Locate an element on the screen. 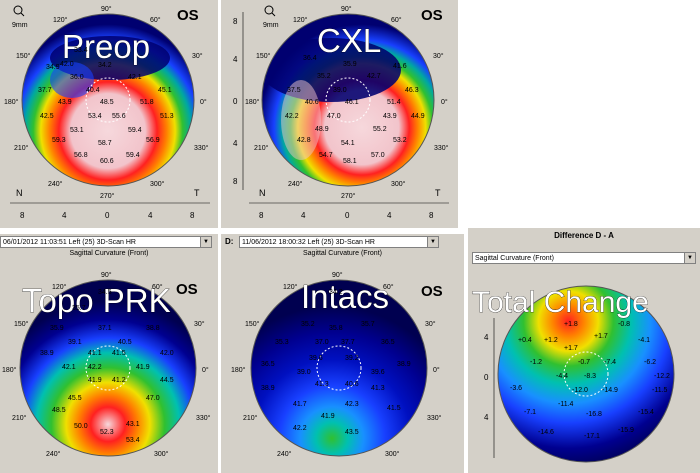 This screenshot has height=473, width=700. svg-text: 46.1 is located at coordinates (352, 102).